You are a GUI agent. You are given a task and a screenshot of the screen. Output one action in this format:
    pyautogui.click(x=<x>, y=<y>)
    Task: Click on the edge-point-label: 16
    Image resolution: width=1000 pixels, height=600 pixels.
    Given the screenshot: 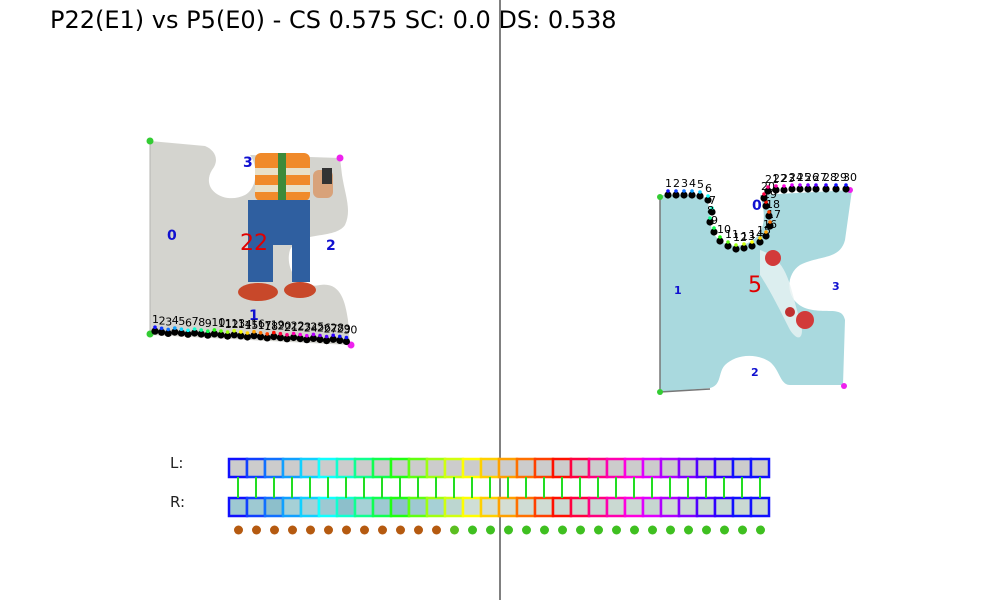 What is the action you would take?
    pyautogui.click(x=258, y=324)
    